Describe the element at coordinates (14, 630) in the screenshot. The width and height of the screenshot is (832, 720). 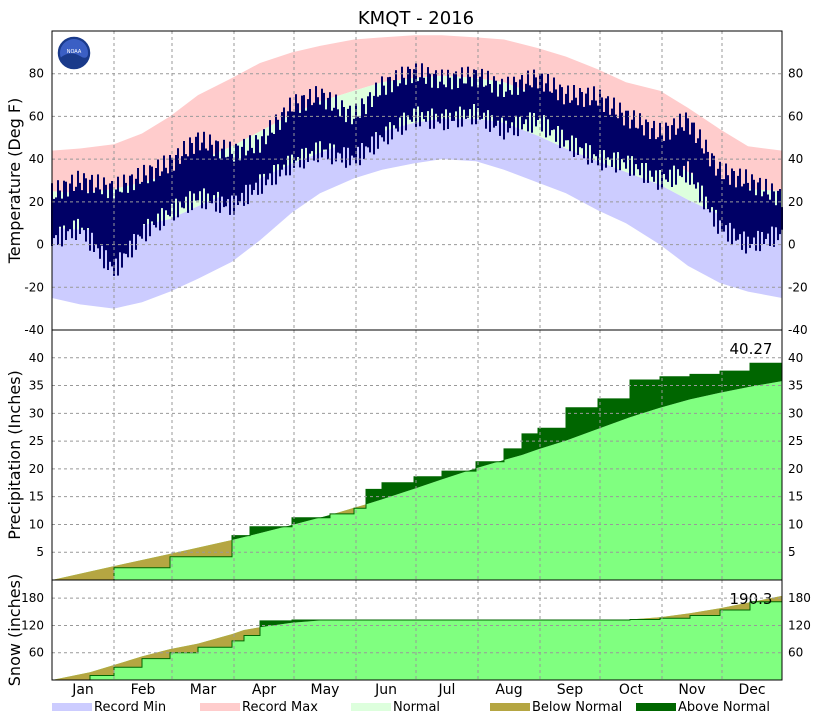
I see `snow-y-axis-label: Snow (inches)` at that location.